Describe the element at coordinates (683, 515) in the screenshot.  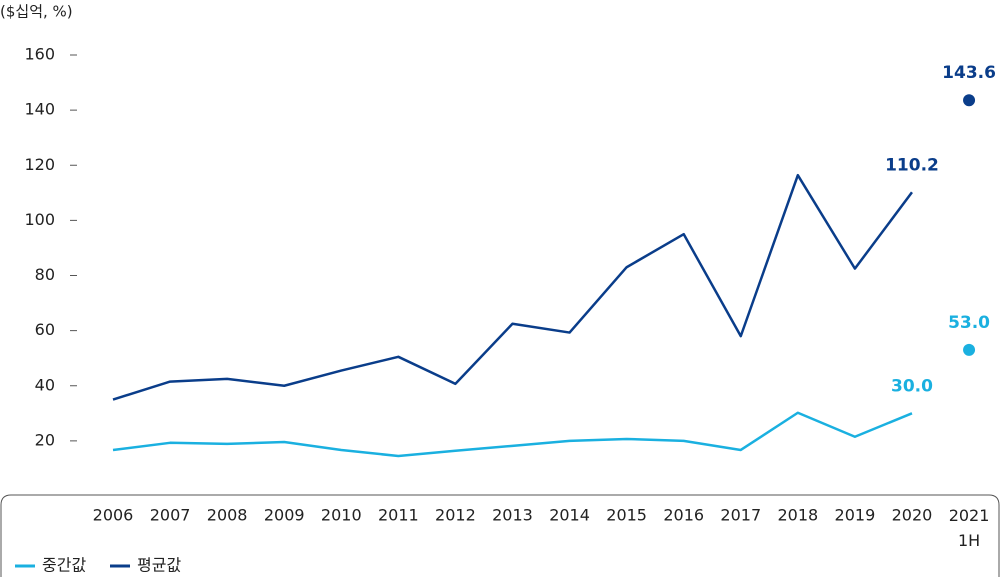
I see `x-tick-label: 2016` at that location.